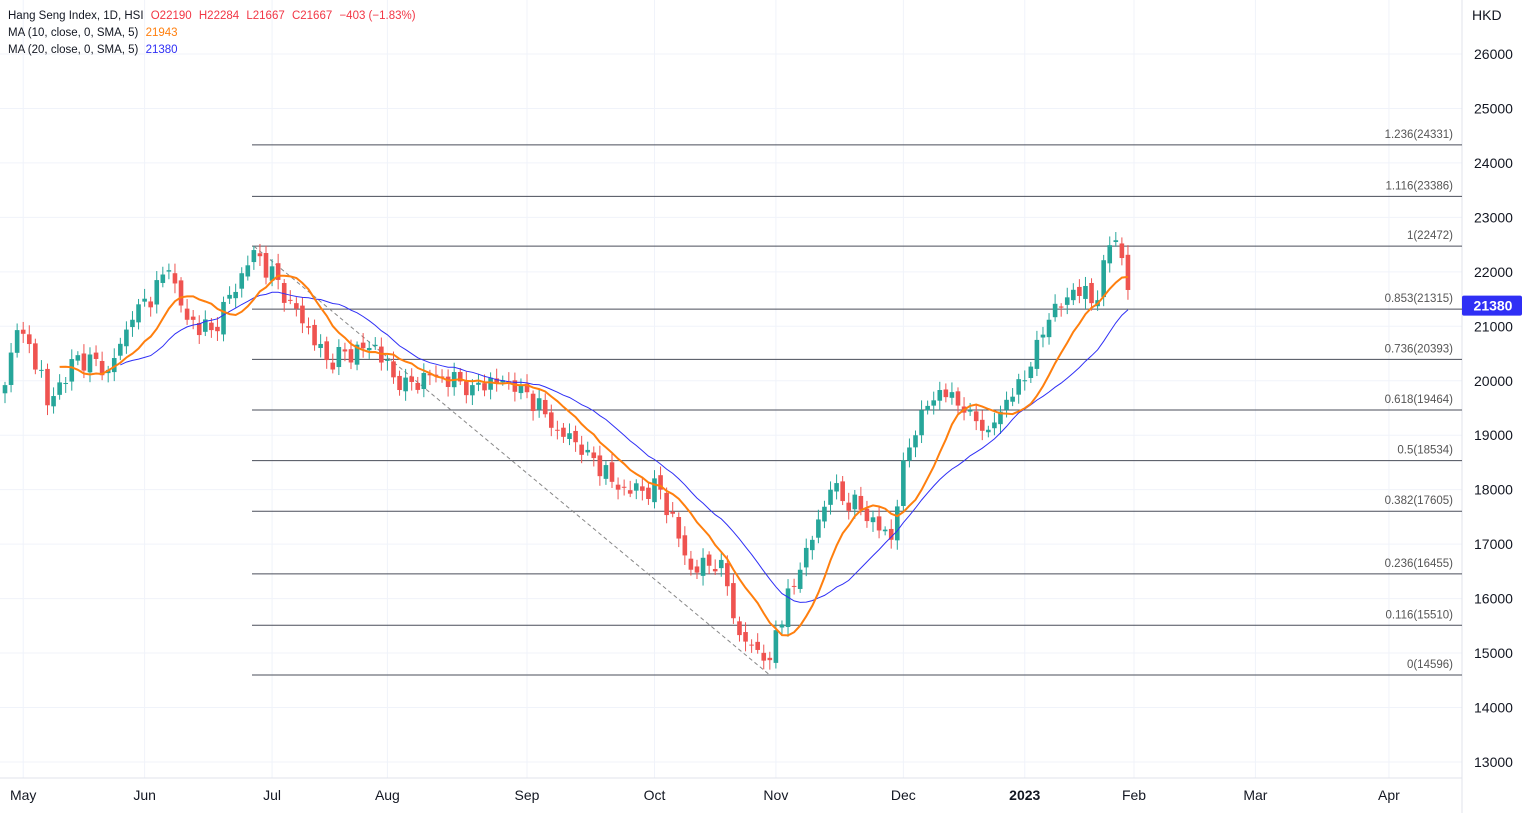  I want to click on time-tick-label: Jul, so click(272, 795).